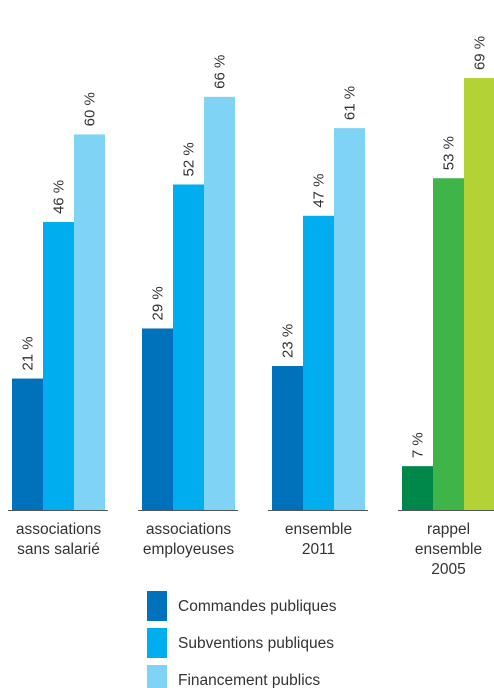 The height and width of the screenshot is (688, 494). I want to click on data-label-g1-s1: 21 %, so click(28, 353).